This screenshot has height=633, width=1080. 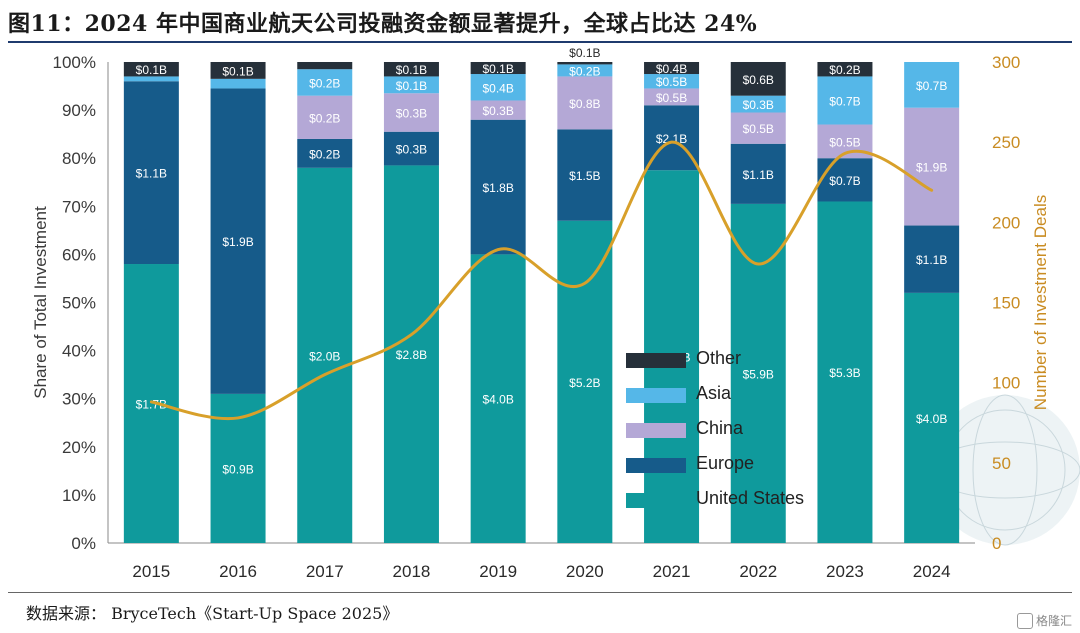 What do you see at coordinates (656, 360) in the screenshot?
I see `legend-swatch-other` at bounding box center [656, 360].